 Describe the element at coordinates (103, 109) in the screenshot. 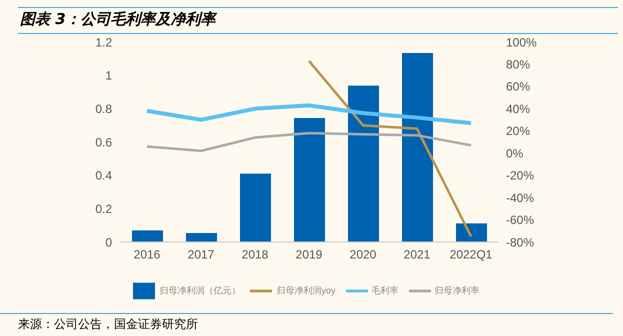

I see `y-tick-label: 0.8` at that location.